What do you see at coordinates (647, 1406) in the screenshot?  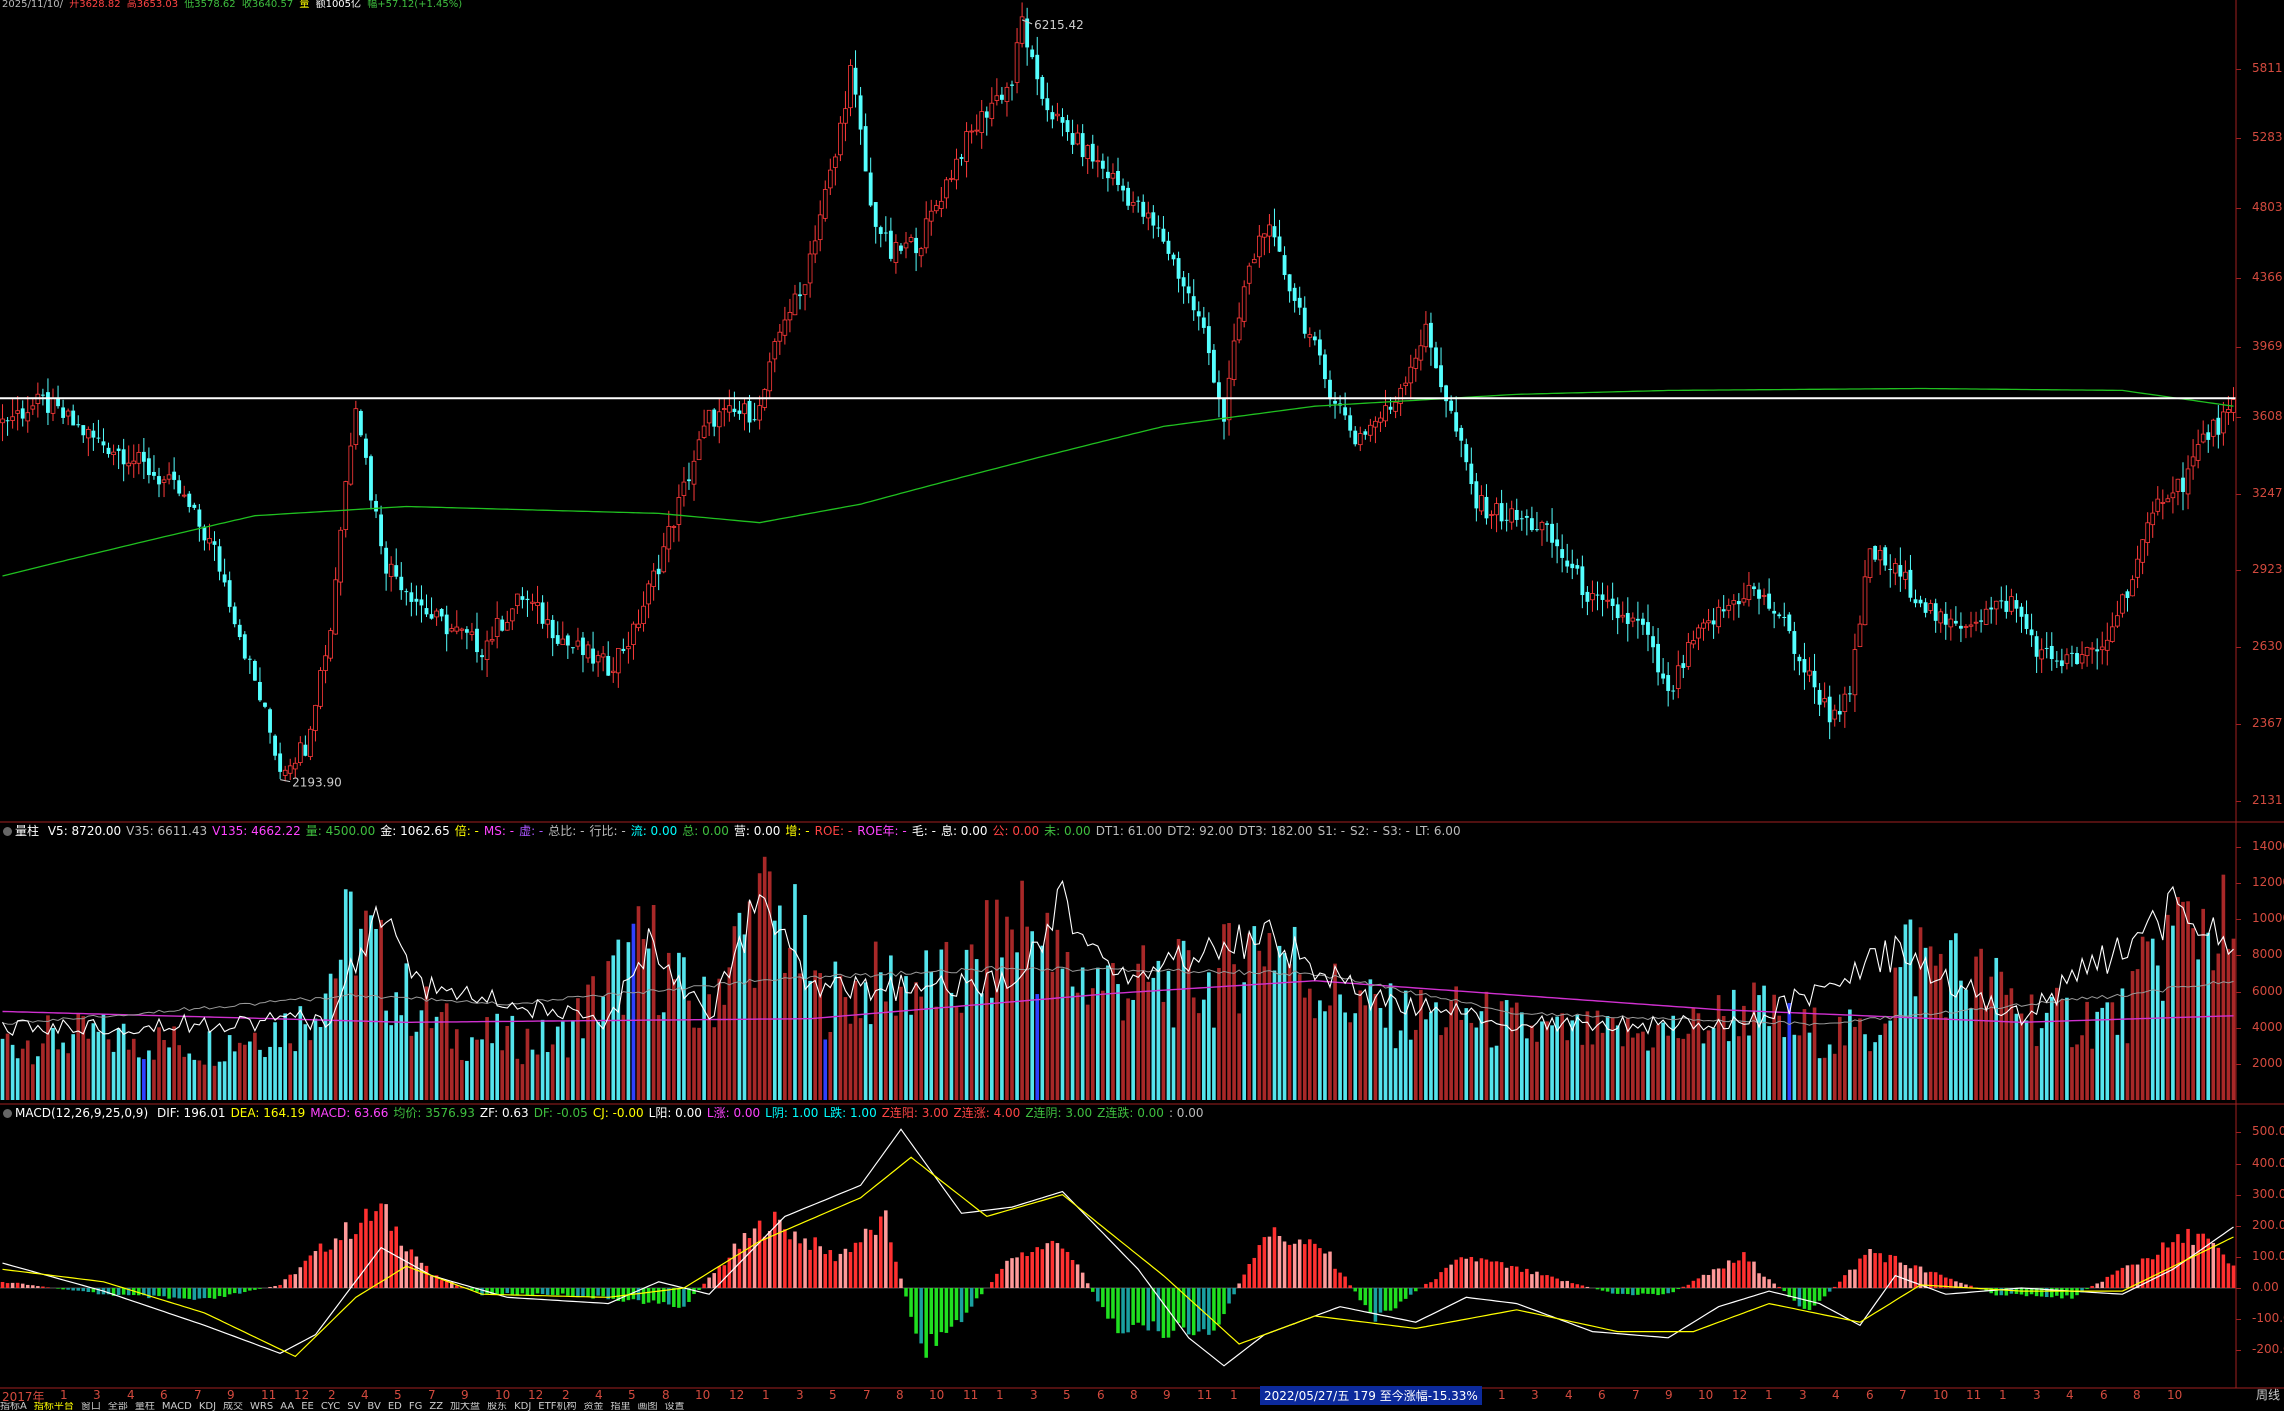 I see `bottom-tab: 画图` at bounding box center [647, 1406].